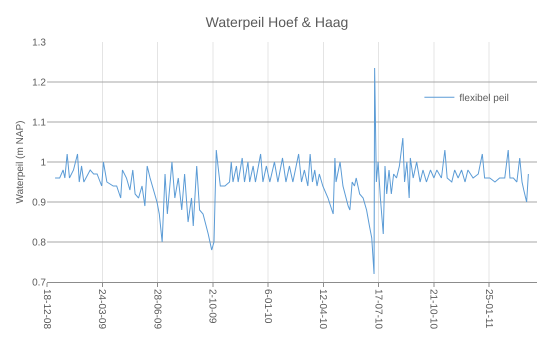  Describe the element at coordinates (39, 243) in the screenshot. I see `y-tick-label: 0.8` at that location.